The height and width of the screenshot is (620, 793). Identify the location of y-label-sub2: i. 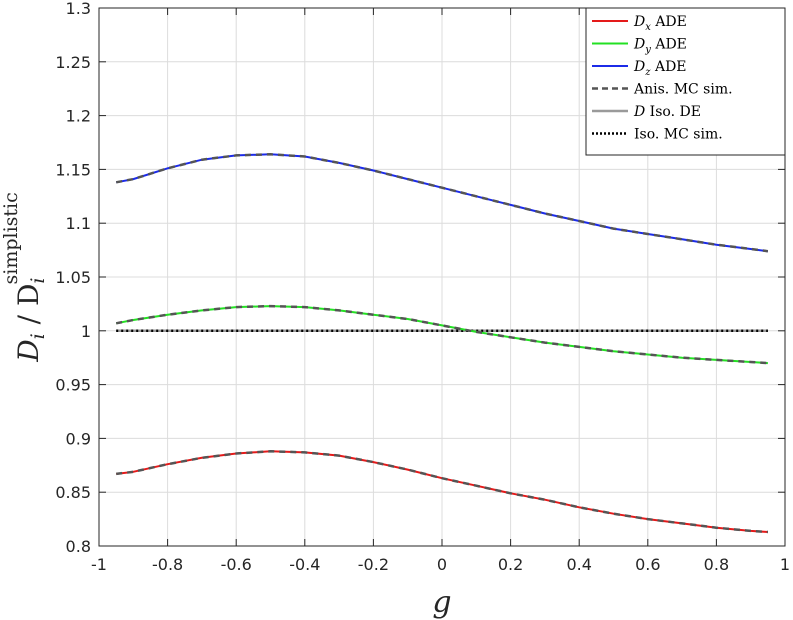
(38, 280).